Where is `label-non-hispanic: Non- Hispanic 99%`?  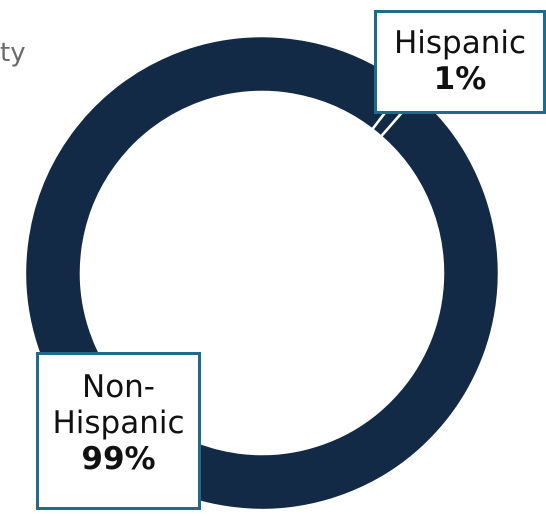 label-non-hispanic: Non- Hispanic 99% is located at coordinates (118, 431).